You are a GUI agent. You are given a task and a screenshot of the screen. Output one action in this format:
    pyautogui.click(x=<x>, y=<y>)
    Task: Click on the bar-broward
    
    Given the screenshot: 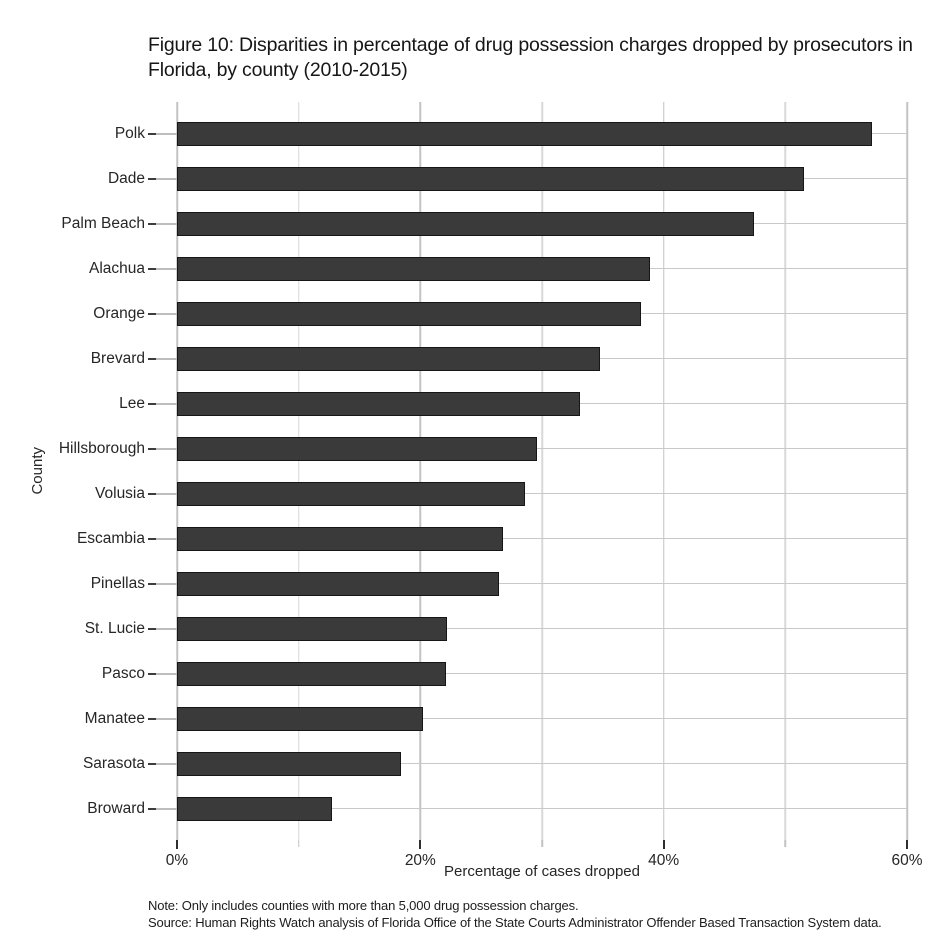 What is the action you would take?
    pyautogui.click(x=254, y=808)
    